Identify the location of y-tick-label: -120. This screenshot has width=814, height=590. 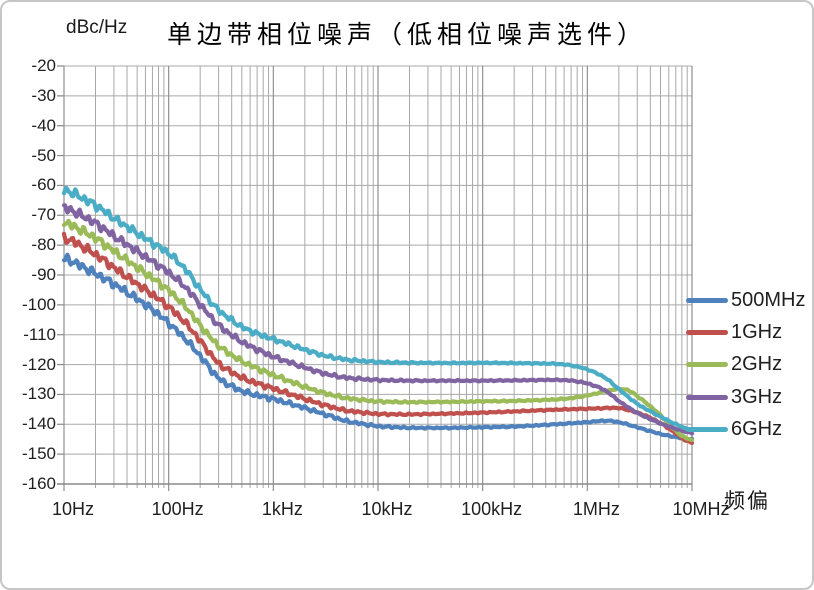
(38, 364).